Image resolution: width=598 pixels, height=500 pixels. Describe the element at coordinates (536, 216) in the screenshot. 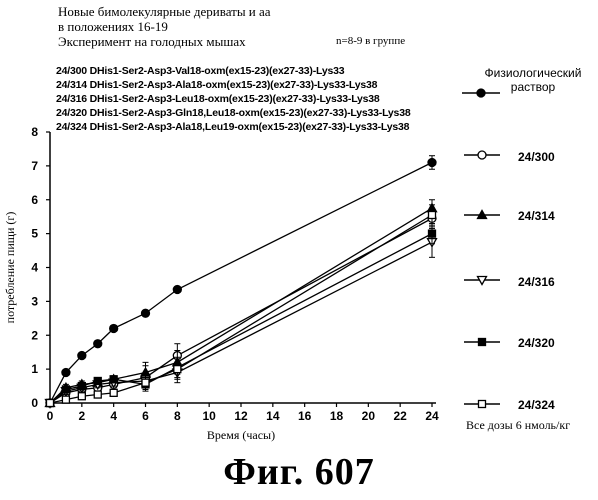

I see `legend-label-24-314: 24/314` at that location.